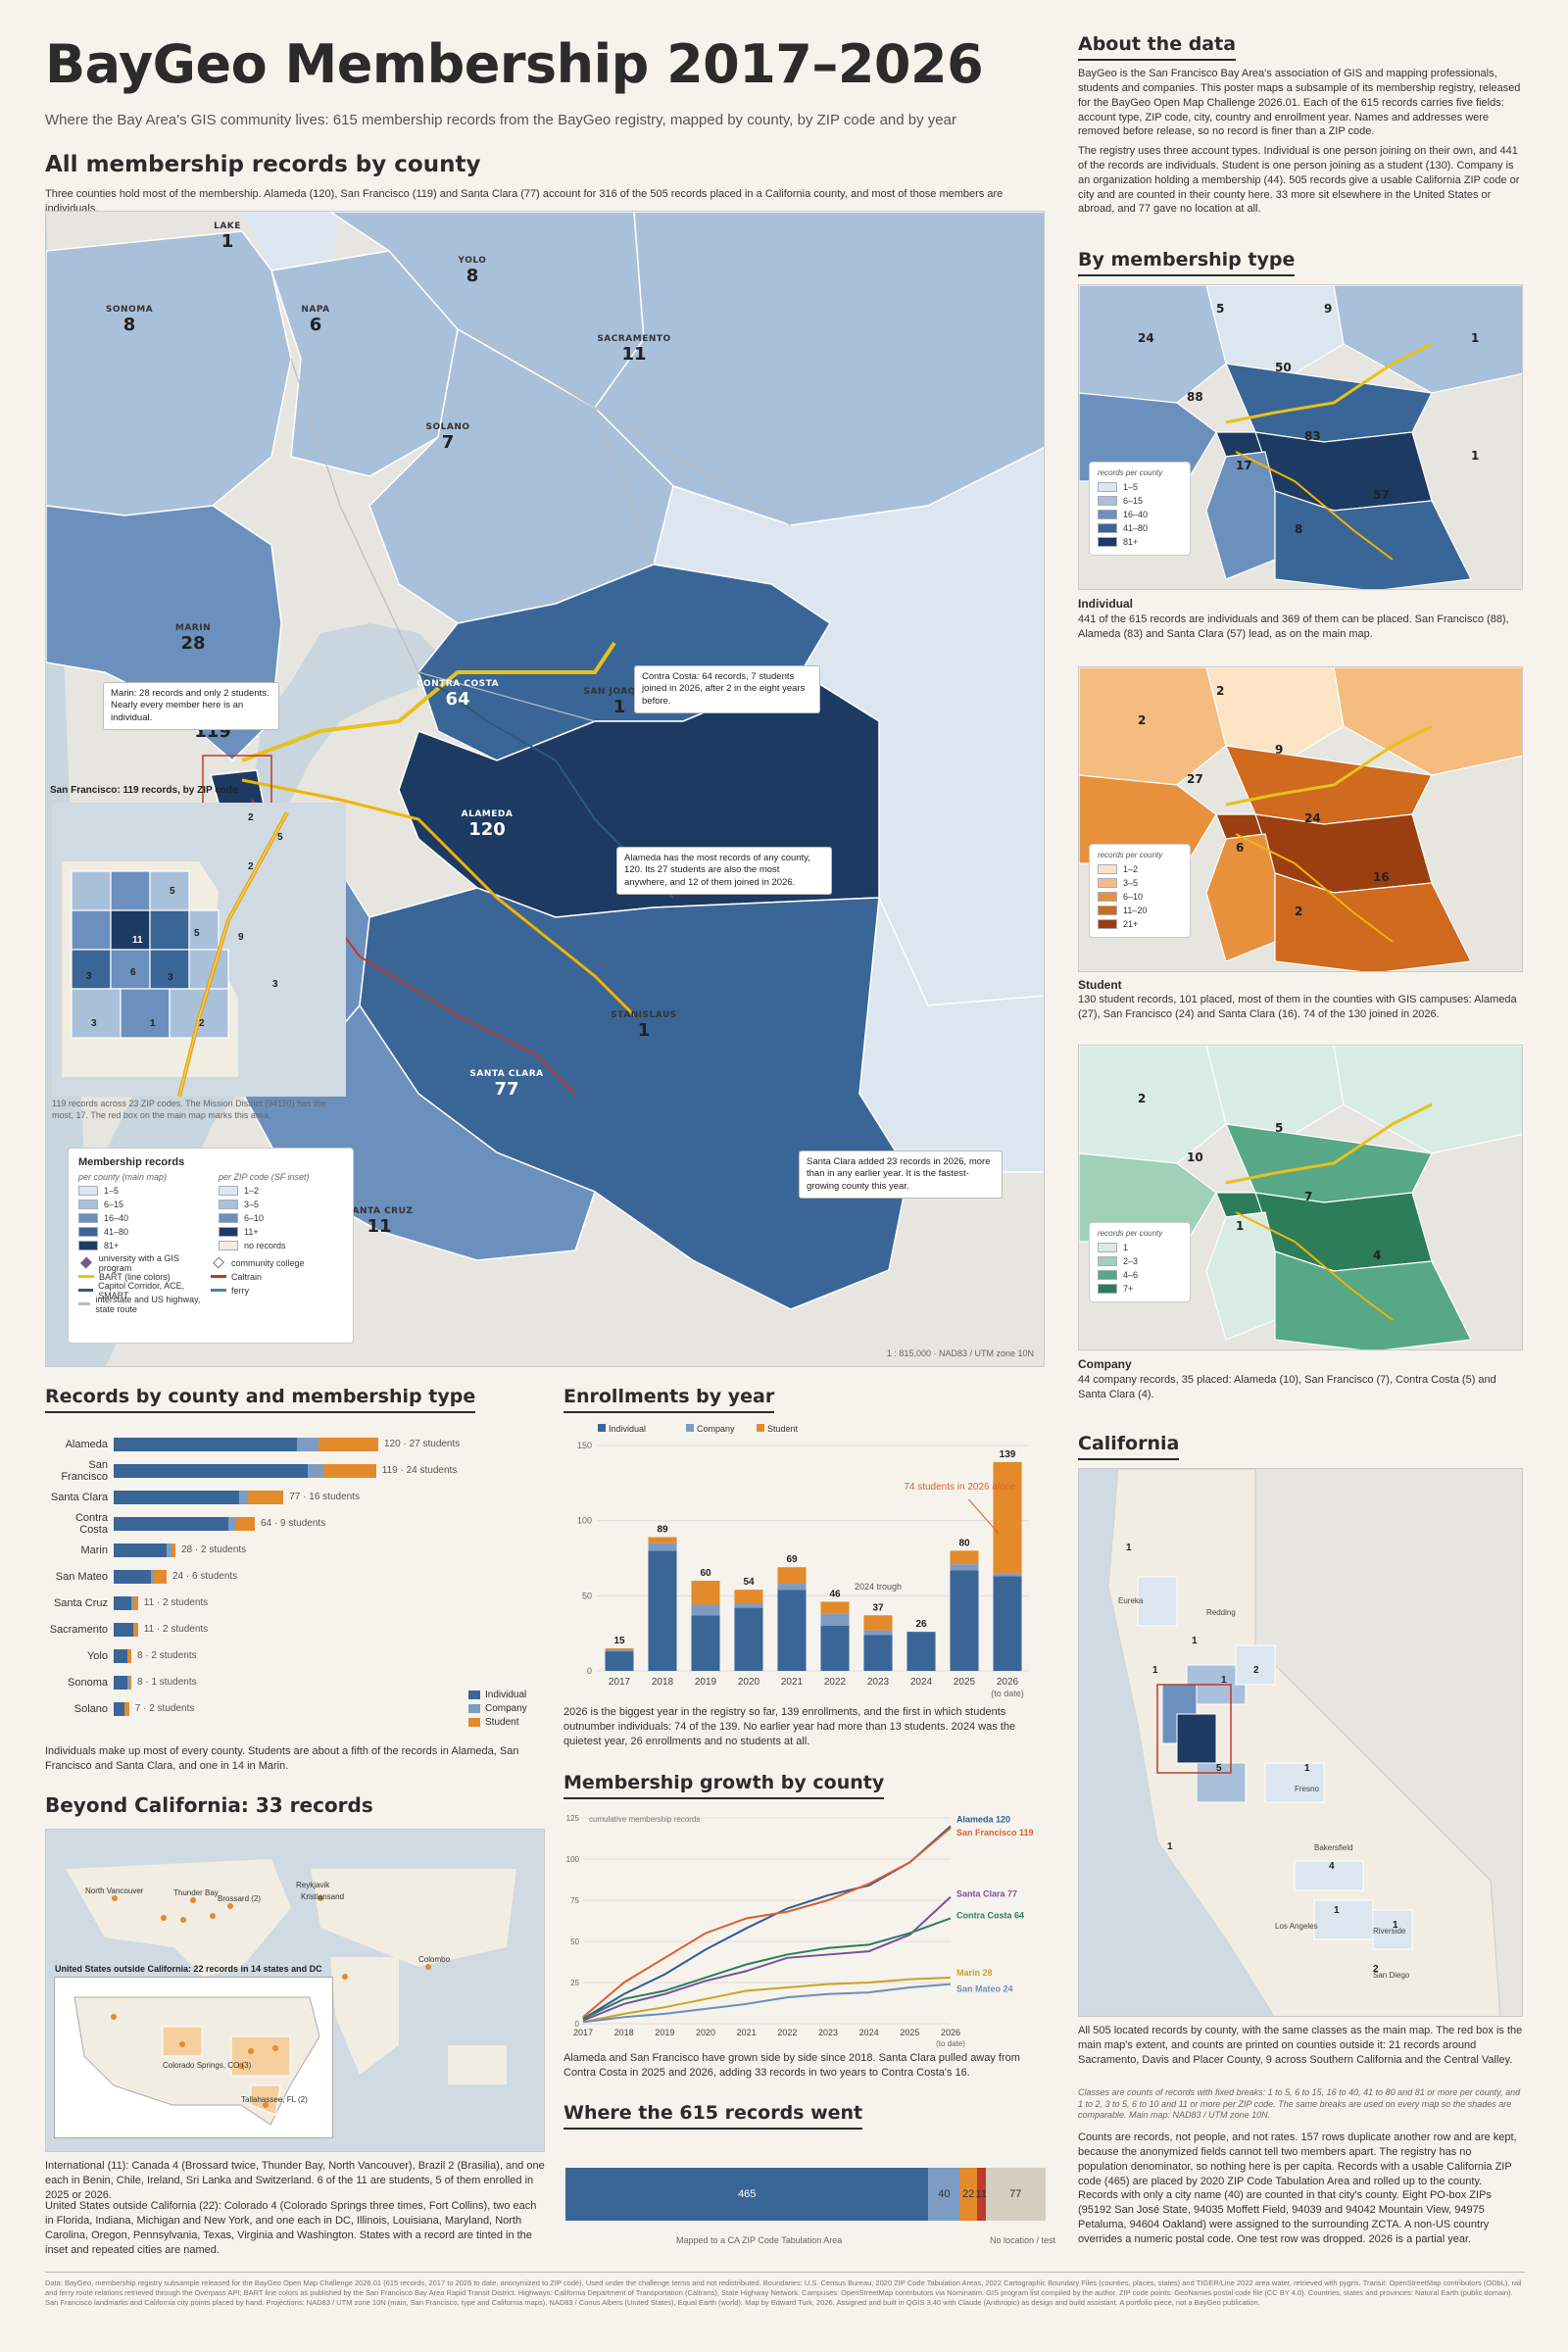  What do you see at coordinates (1129, 1446) in the screenshot?
I see `california-heading: California` at bounding box center [1129, 1446].